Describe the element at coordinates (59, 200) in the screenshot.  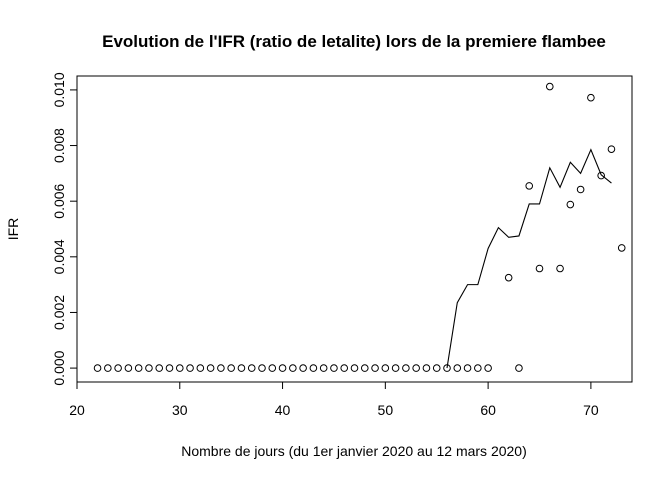
I see `y-tick-label: 0.006` at that location.